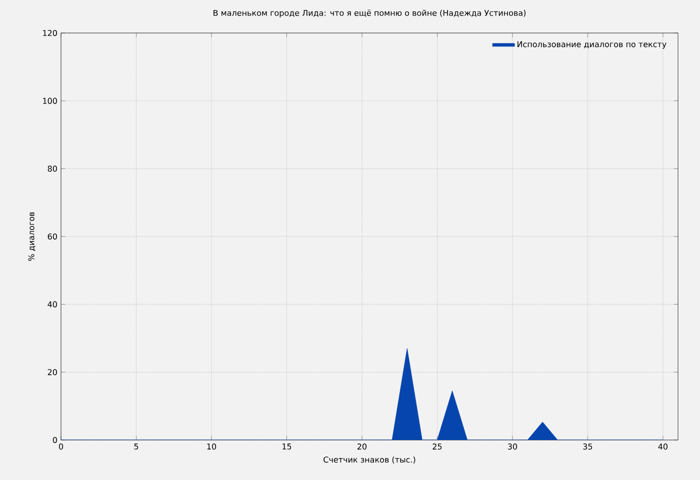  Describe the element at coordinates (54, 440) in the screenshot. I see `y-tick-label: 0` at that location.